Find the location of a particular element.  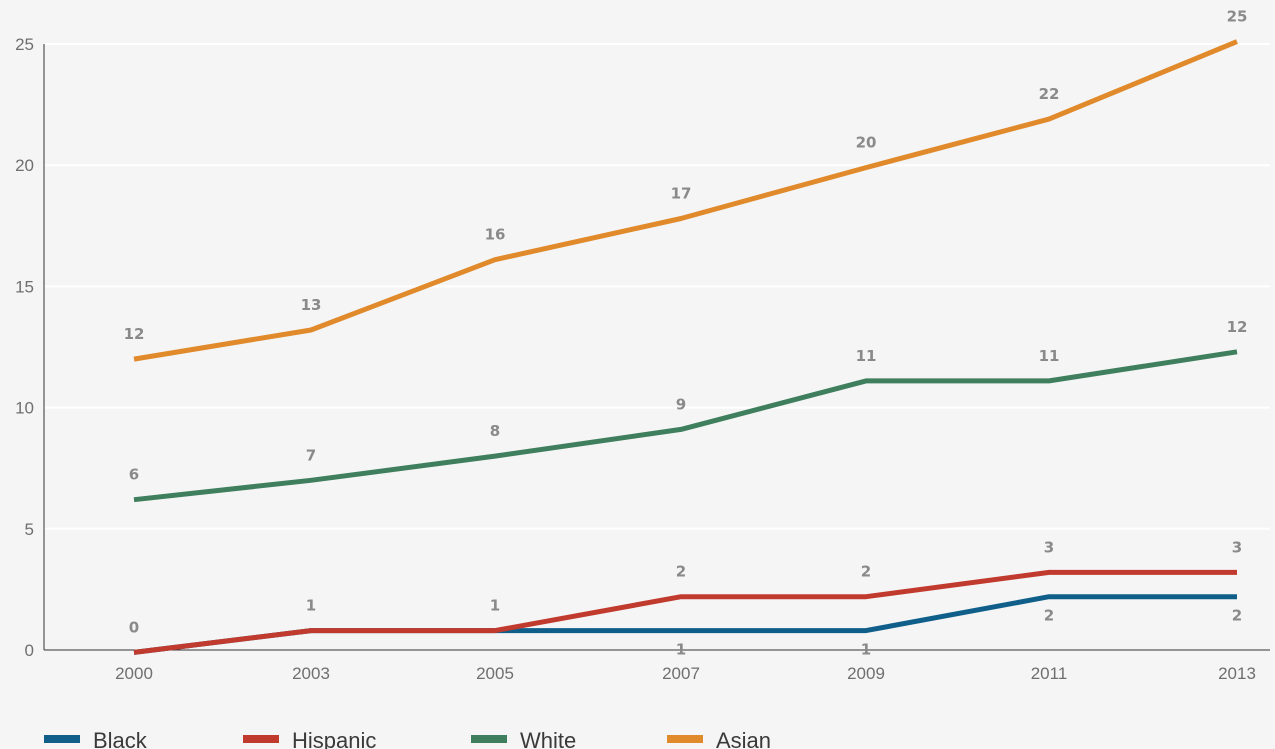

y-tick-label: 15 is located at coordinates (24, 286).